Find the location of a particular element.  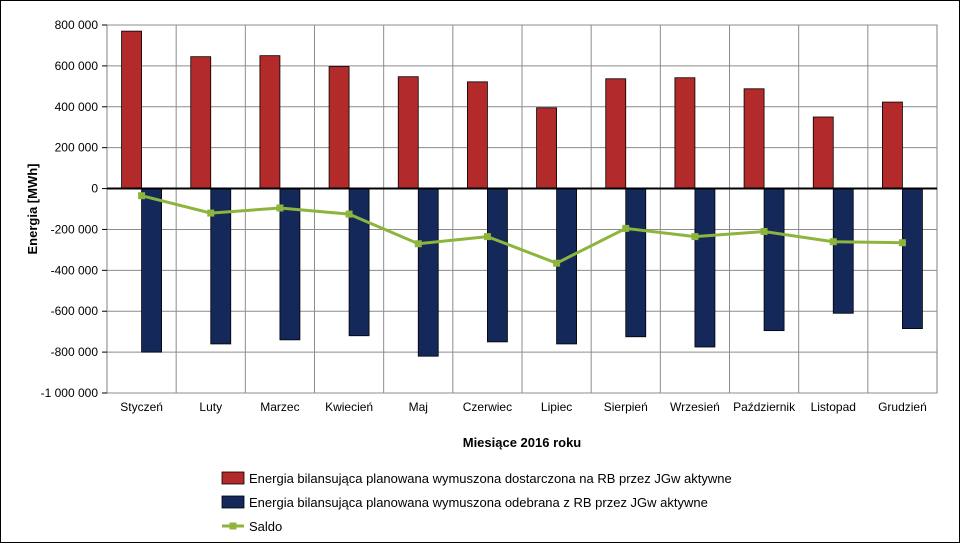

legend-swatch-marker is located at coordinates (233, 526).